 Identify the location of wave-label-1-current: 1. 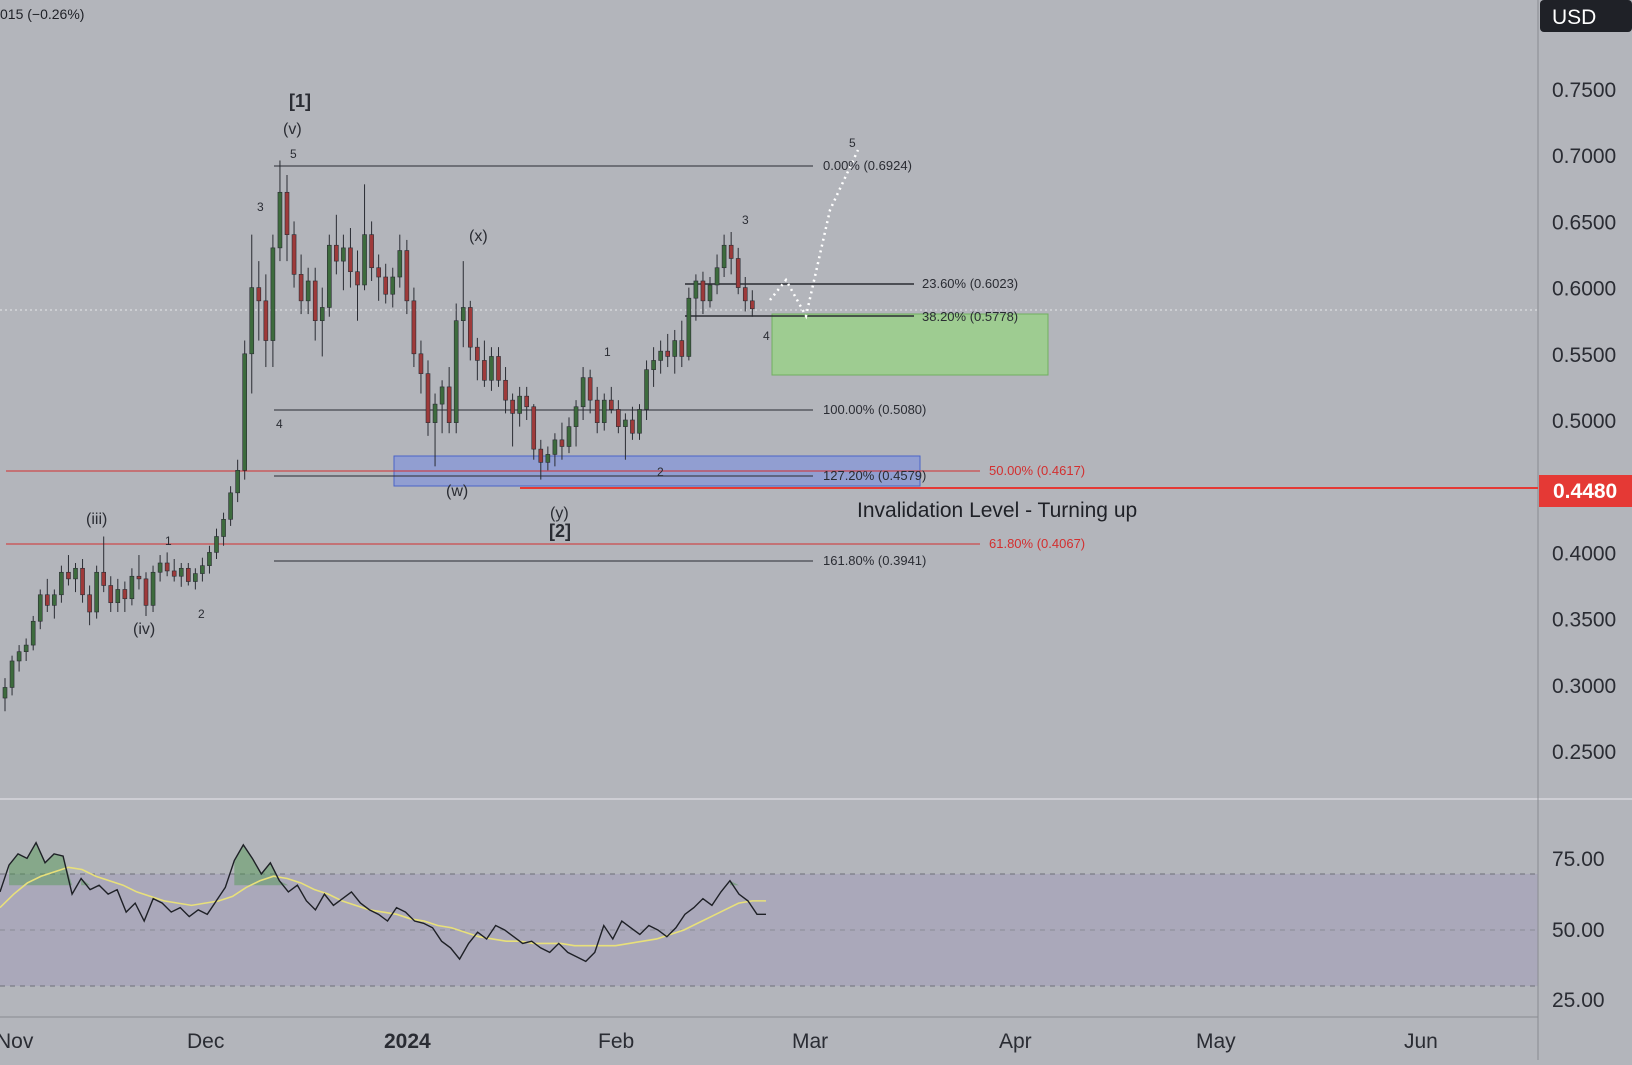
(607, 352).